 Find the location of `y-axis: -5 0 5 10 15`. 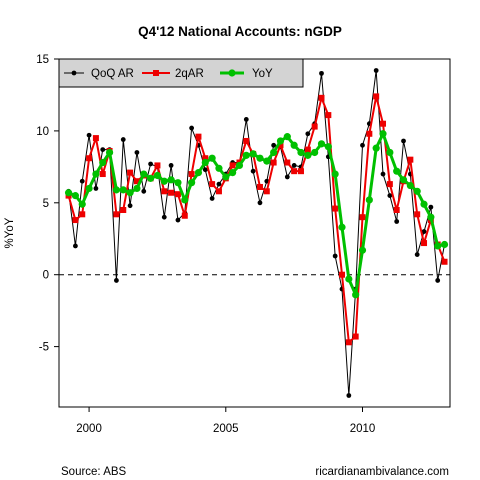

y-axis: -5 0 5 10 15 is located at coordinates (47, 204).